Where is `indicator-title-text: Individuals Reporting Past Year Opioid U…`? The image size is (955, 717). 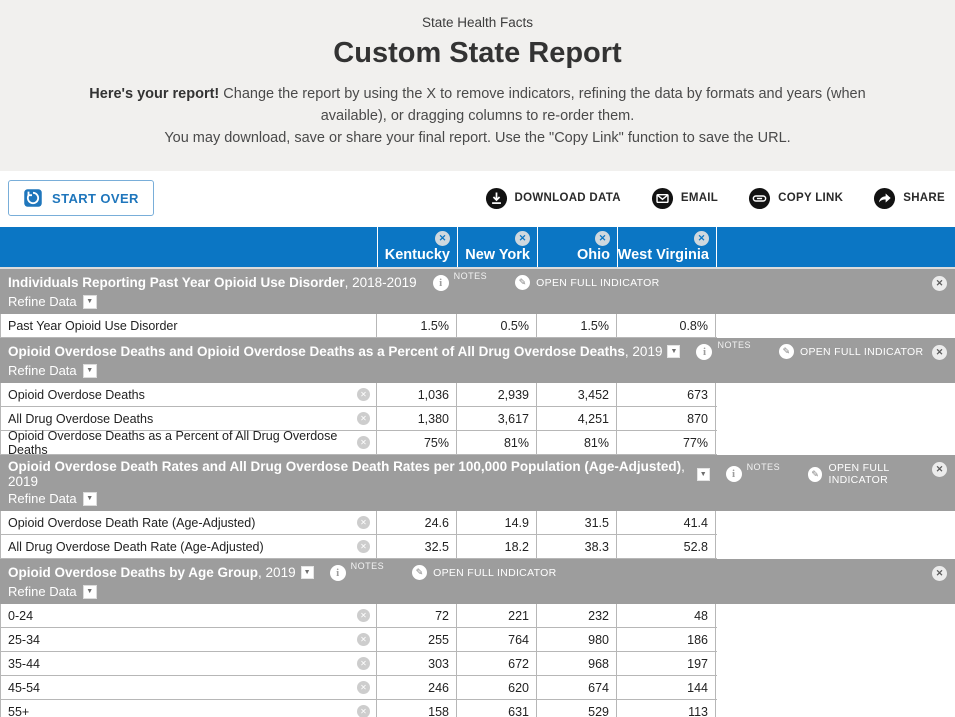 indicator-title-text: Individuals Reporting Past Year Opioid U… is located at coordinates (176, 283).